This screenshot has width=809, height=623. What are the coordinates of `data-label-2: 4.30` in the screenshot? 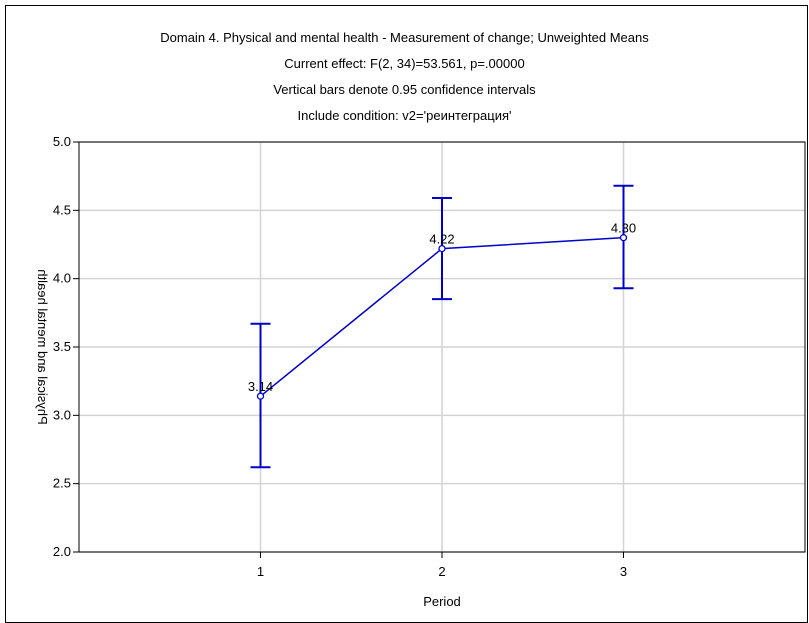 It's located at (623, 228).